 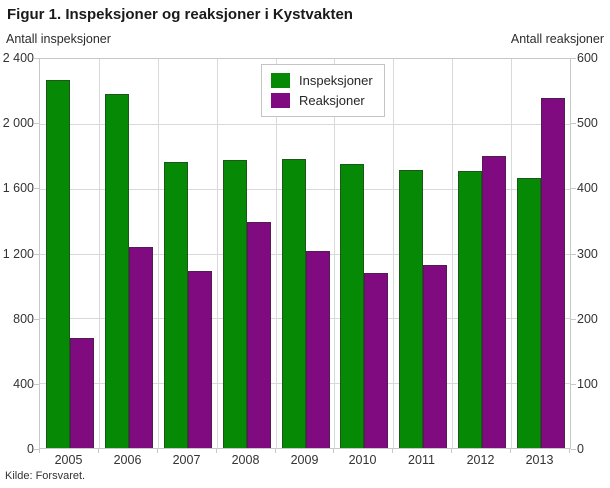 What do you see at coordinates (18, 58) in the screenshot?
I see `left-axis-tick-label: 2 400` at bounding box center [18, 58].